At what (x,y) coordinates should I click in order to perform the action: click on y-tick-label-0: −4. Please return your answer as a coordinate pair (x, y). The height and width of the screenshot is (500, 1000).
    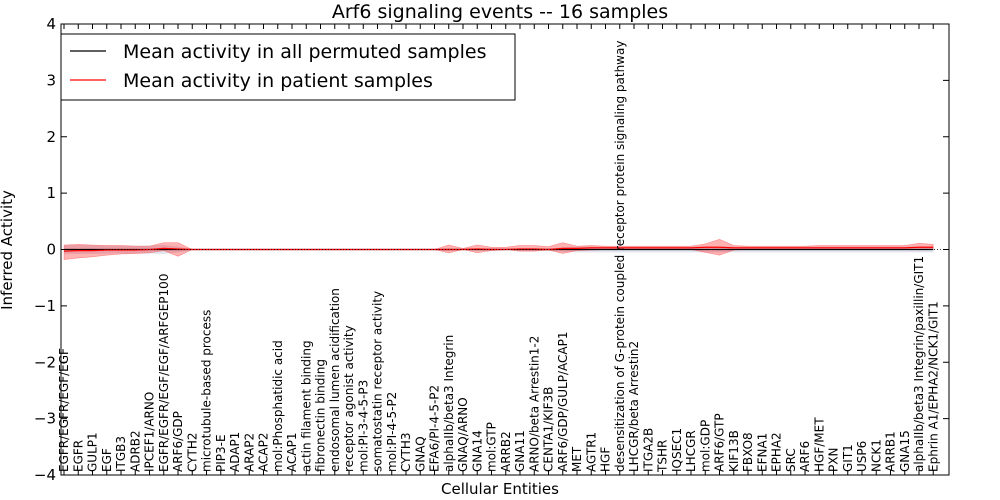
    Looking at the image, I should click on (45, 475).